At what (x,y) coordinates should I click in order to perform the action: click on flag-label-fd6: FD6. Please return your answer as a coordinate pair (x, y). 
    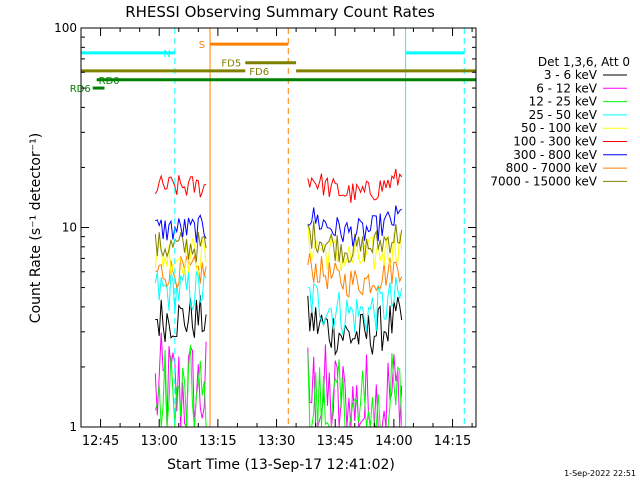
    Looking at the image, I should click on (259, 72).